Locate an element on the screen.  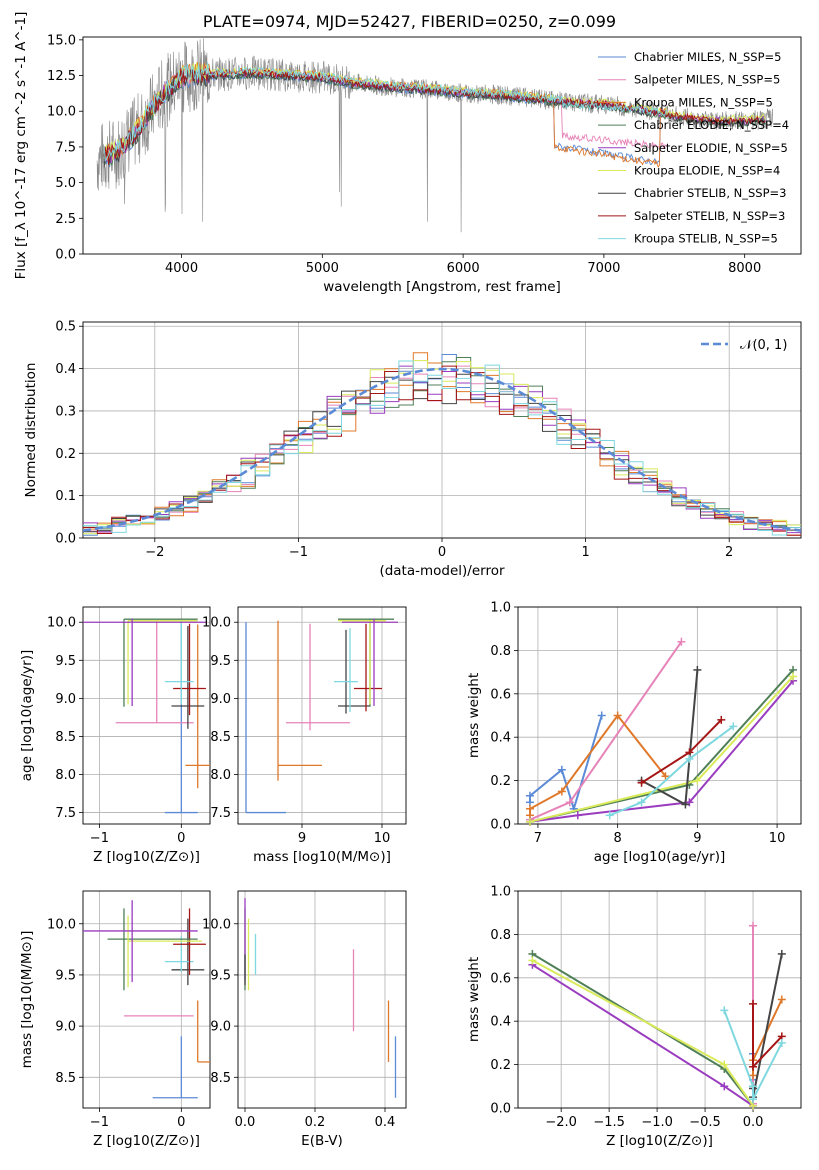
residual-histogram is located at coordinates (442, 448).